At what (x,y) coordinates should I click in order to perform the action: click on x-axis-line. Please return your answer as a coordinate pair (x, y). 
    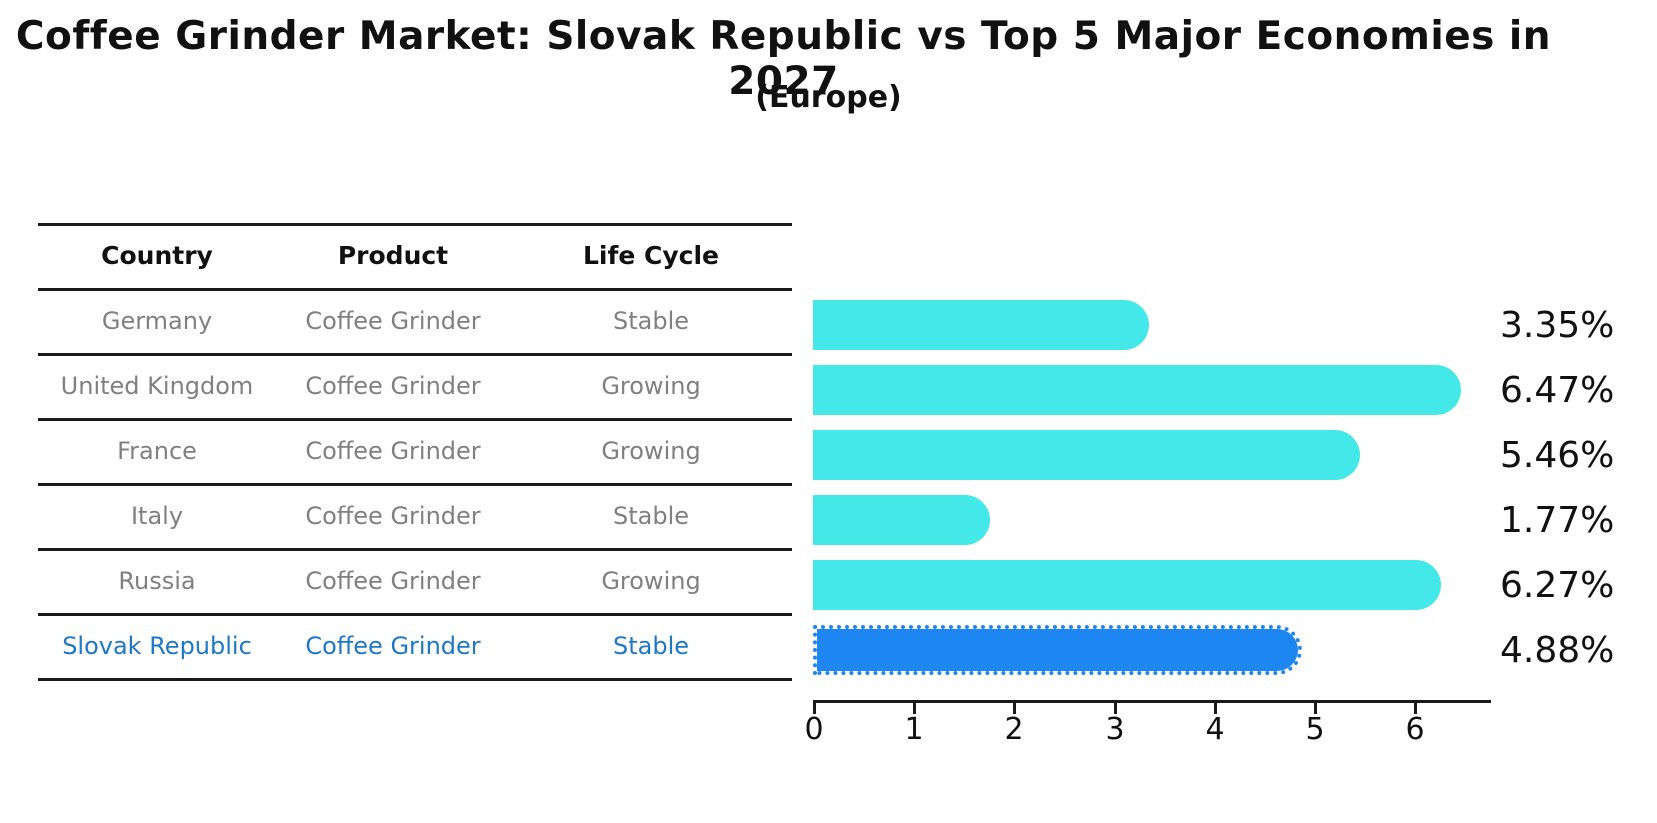
    Looking at the image, I should click on (1152, 701).